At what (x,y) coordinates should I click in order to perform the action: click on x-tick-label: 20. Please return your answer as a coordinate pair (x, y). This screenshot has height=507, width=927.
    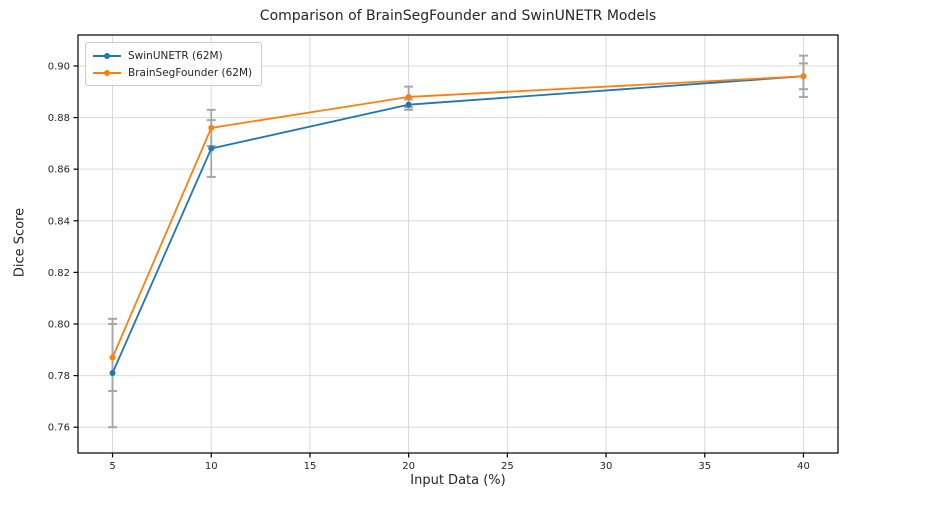
    Looking at the image, I should click on (408, 466).